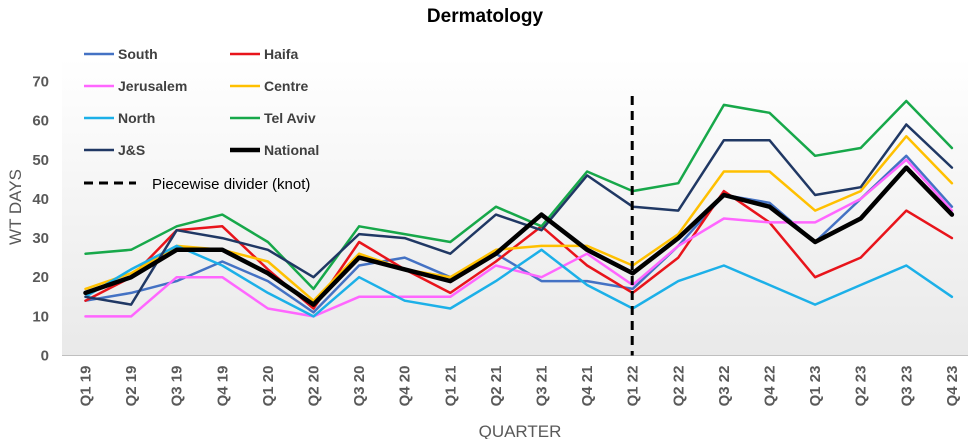 The image size is (976, 439). What do you see at coordinates (131, 386) in the screenshot?
I see `x-tick-label: Q2 19` at bounding box center [131, 386].